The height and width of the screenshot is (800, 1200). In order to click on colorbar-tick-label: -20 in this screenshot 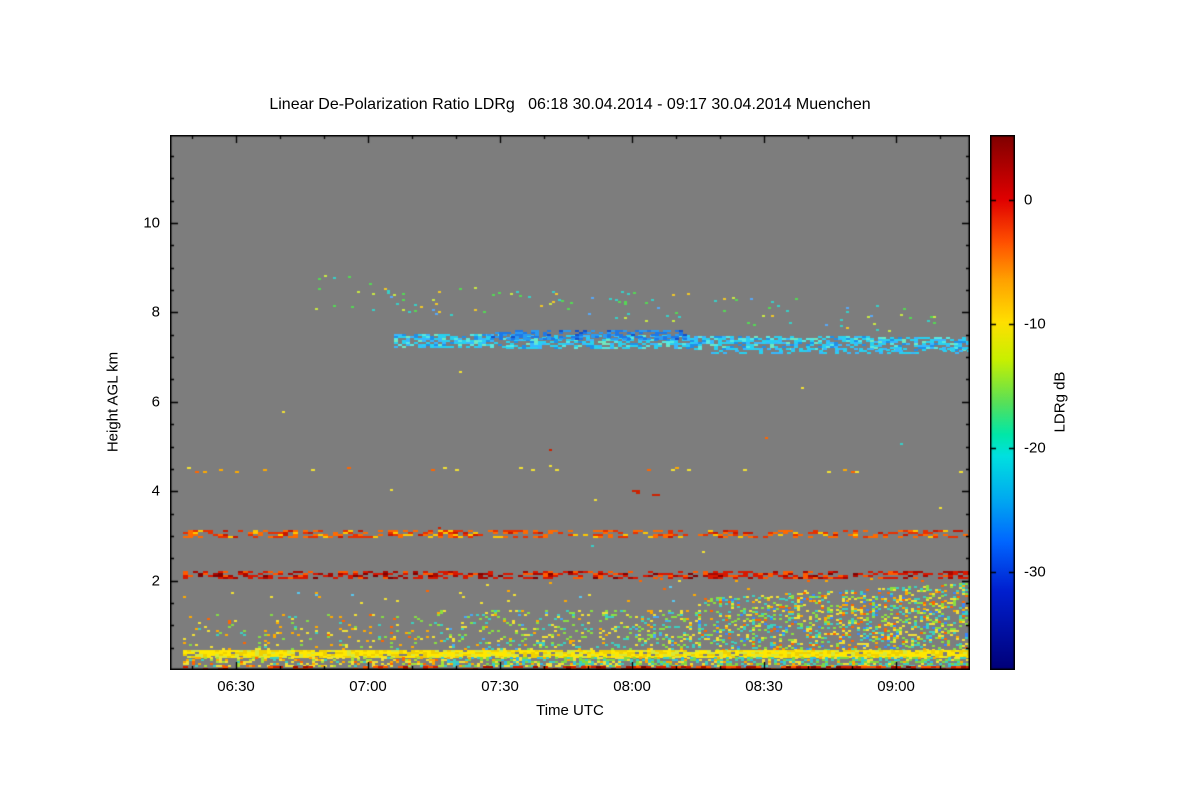, I will do `click(1035, 448)`.